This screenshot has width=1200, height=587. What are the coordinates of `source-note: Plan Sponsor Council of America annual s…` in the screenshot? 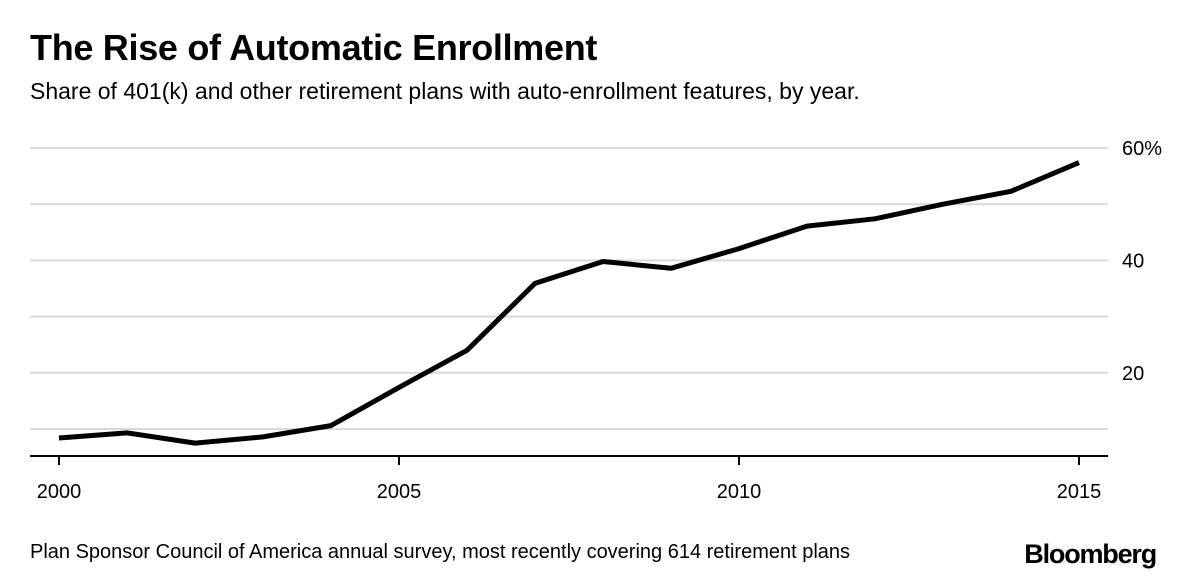 It's located at (440, 552).